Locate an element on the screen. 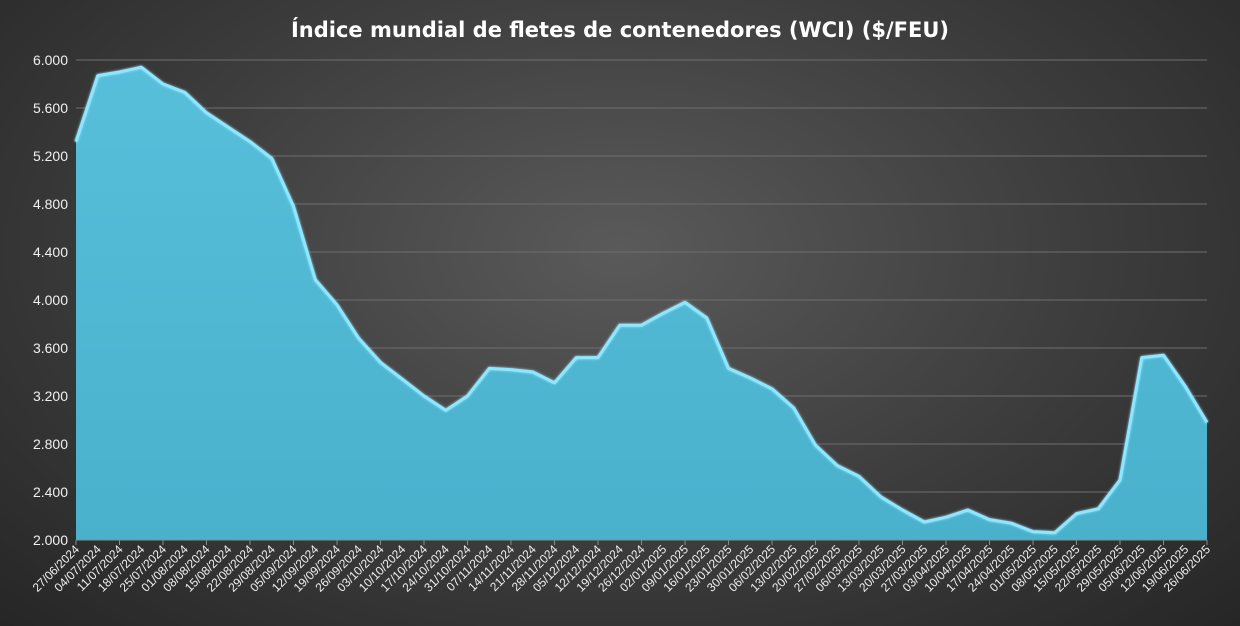  y-tick-label: 4.000 is located at coordinates (50, 300).